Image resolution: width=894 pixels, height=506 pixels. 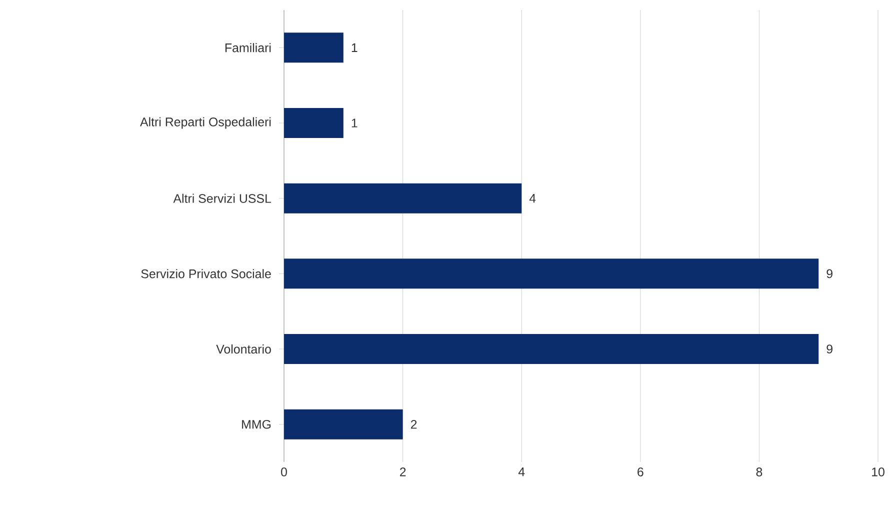 What do you see at coordinates (243, 349) in the screenshot?
I see `y-tick-label: Volontario` at bounding box center [243, 349].